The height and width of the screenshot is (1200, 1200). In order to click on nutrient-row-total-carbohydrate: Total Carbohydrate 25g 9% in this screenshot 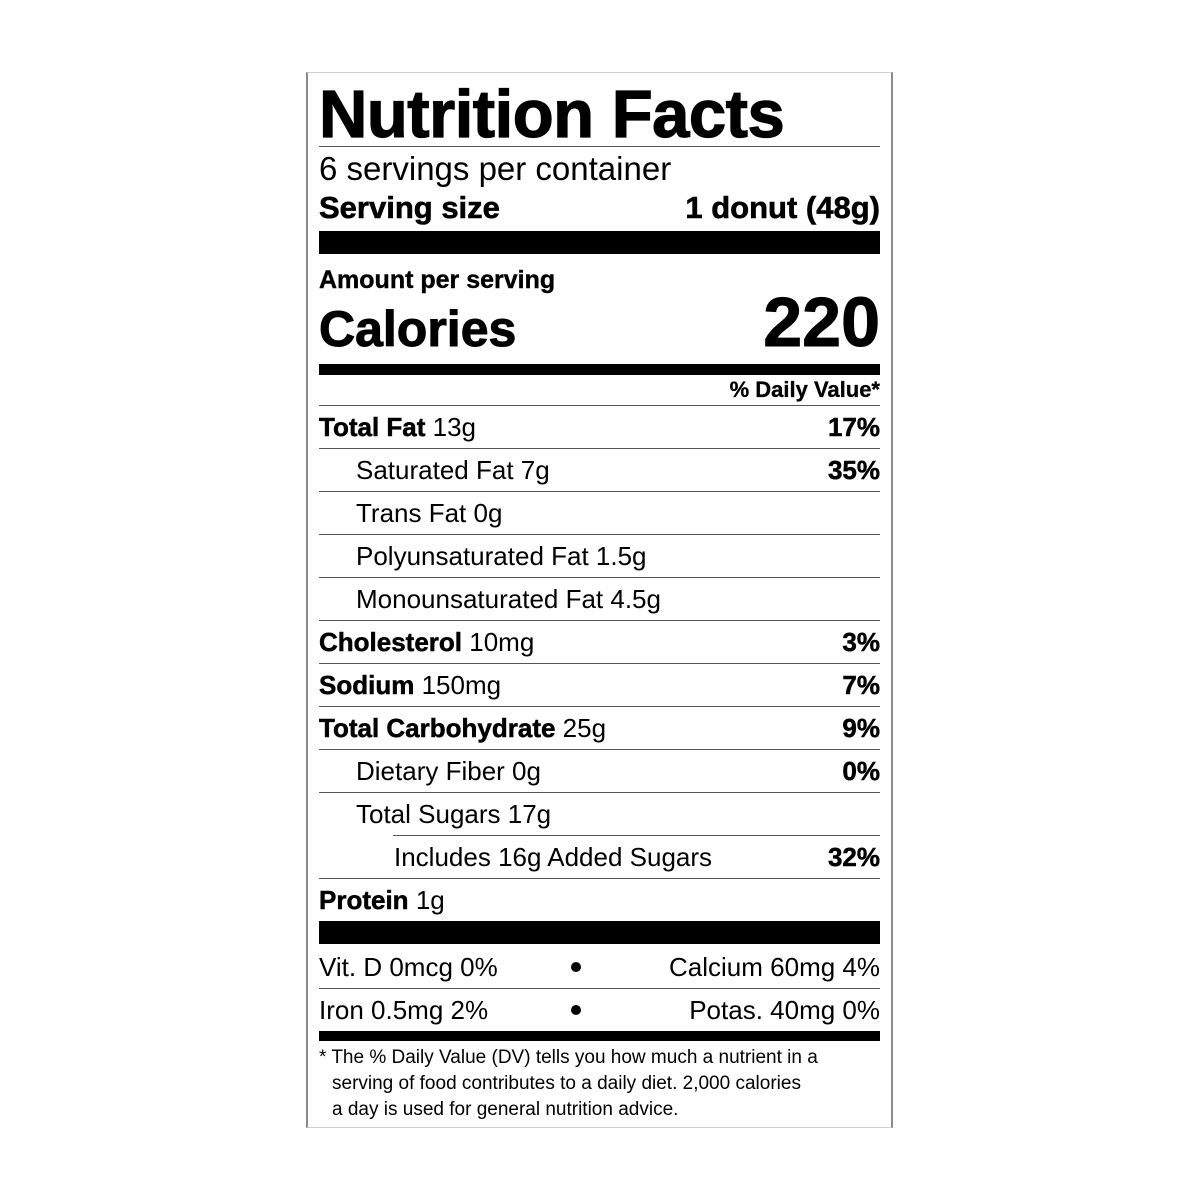, I will do `click(599, 727)`.